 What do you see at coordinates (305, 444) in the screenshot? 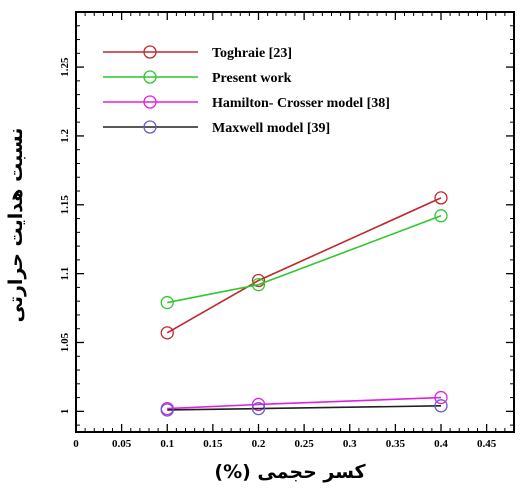
I see `x-tick-label: 0.25` at bounding box center [305, 444].